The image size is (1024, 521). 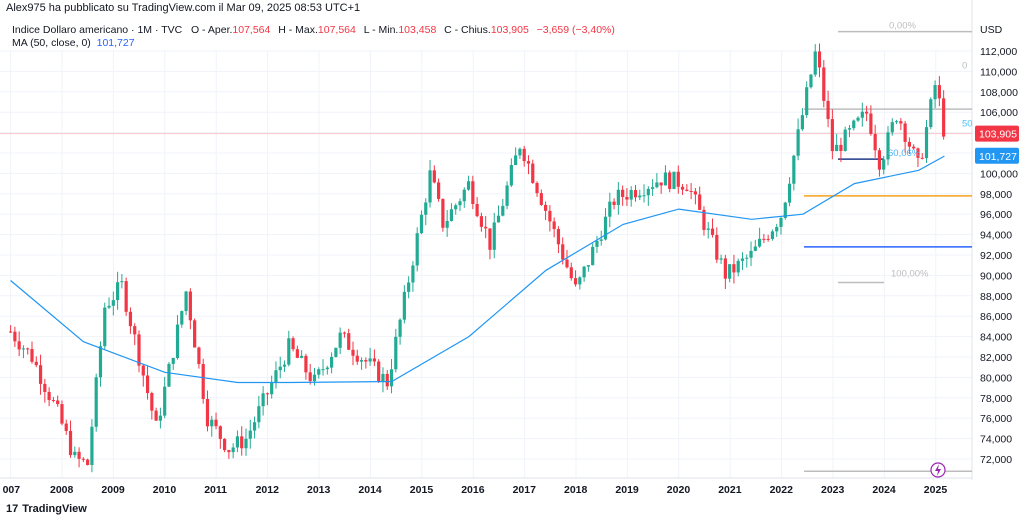 I want to click on open-label: O - Aper., so click(x=211, y=30).